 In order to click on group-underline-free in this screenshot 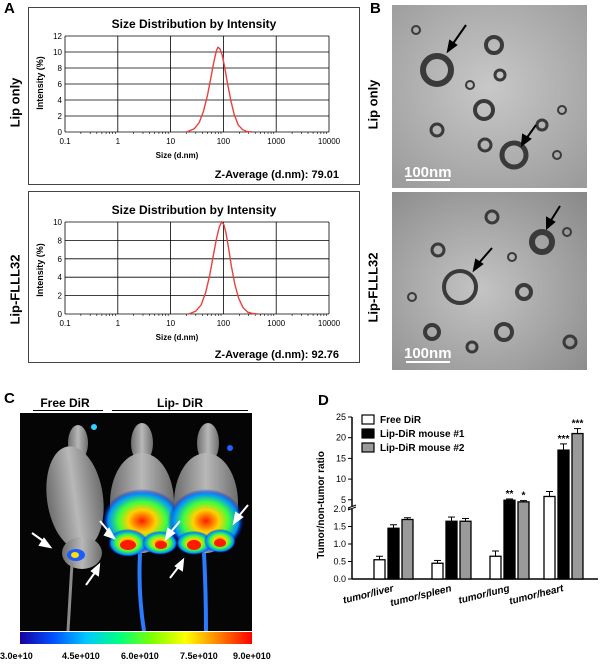, I will do `click(68, 410)`.